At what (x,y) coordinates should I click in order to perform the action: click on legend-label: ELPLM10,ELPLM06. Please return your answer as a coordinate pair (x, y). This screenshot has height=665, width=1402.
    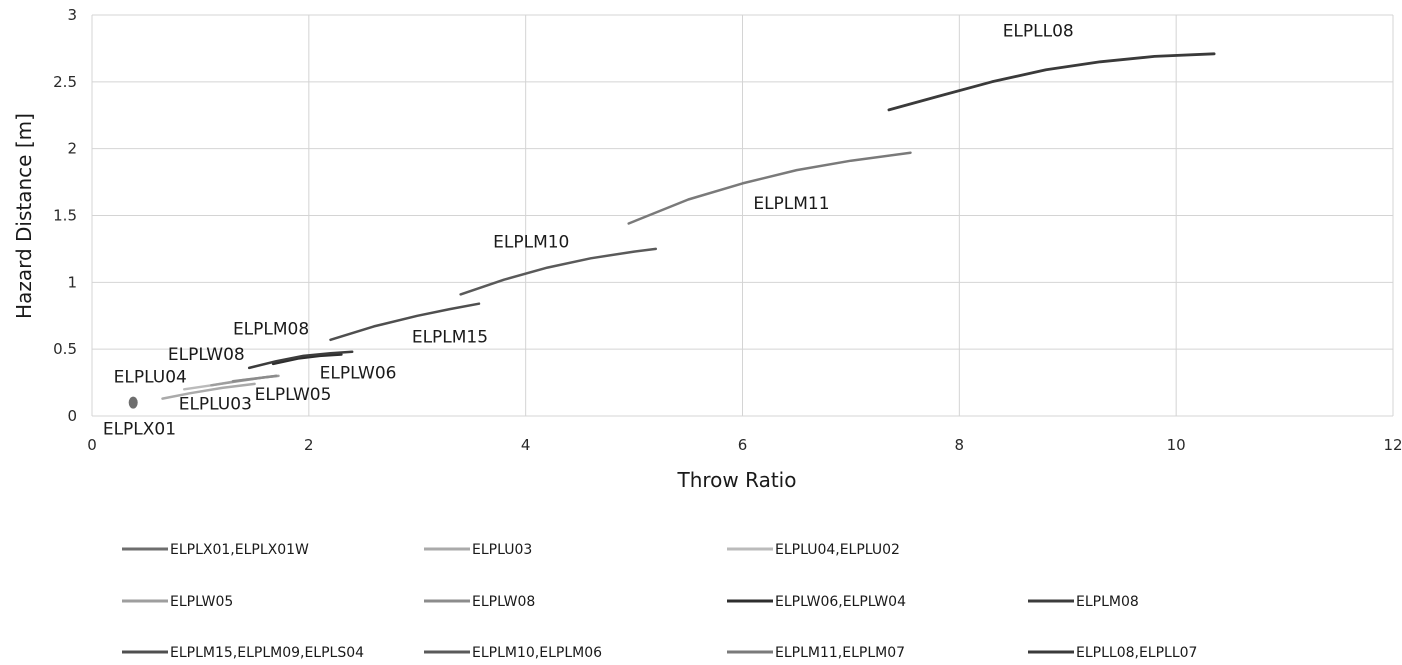
    Looking at the image, I should click on (537, 653).